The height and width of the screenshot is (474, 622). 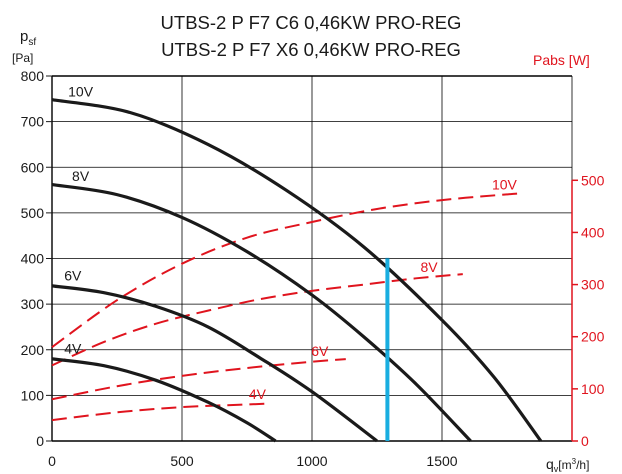 What do you see at coordinates (81, 176) in the screenshot?
I see `pressure-curve-label-8v: 8V` at bounding box center [81, 176].